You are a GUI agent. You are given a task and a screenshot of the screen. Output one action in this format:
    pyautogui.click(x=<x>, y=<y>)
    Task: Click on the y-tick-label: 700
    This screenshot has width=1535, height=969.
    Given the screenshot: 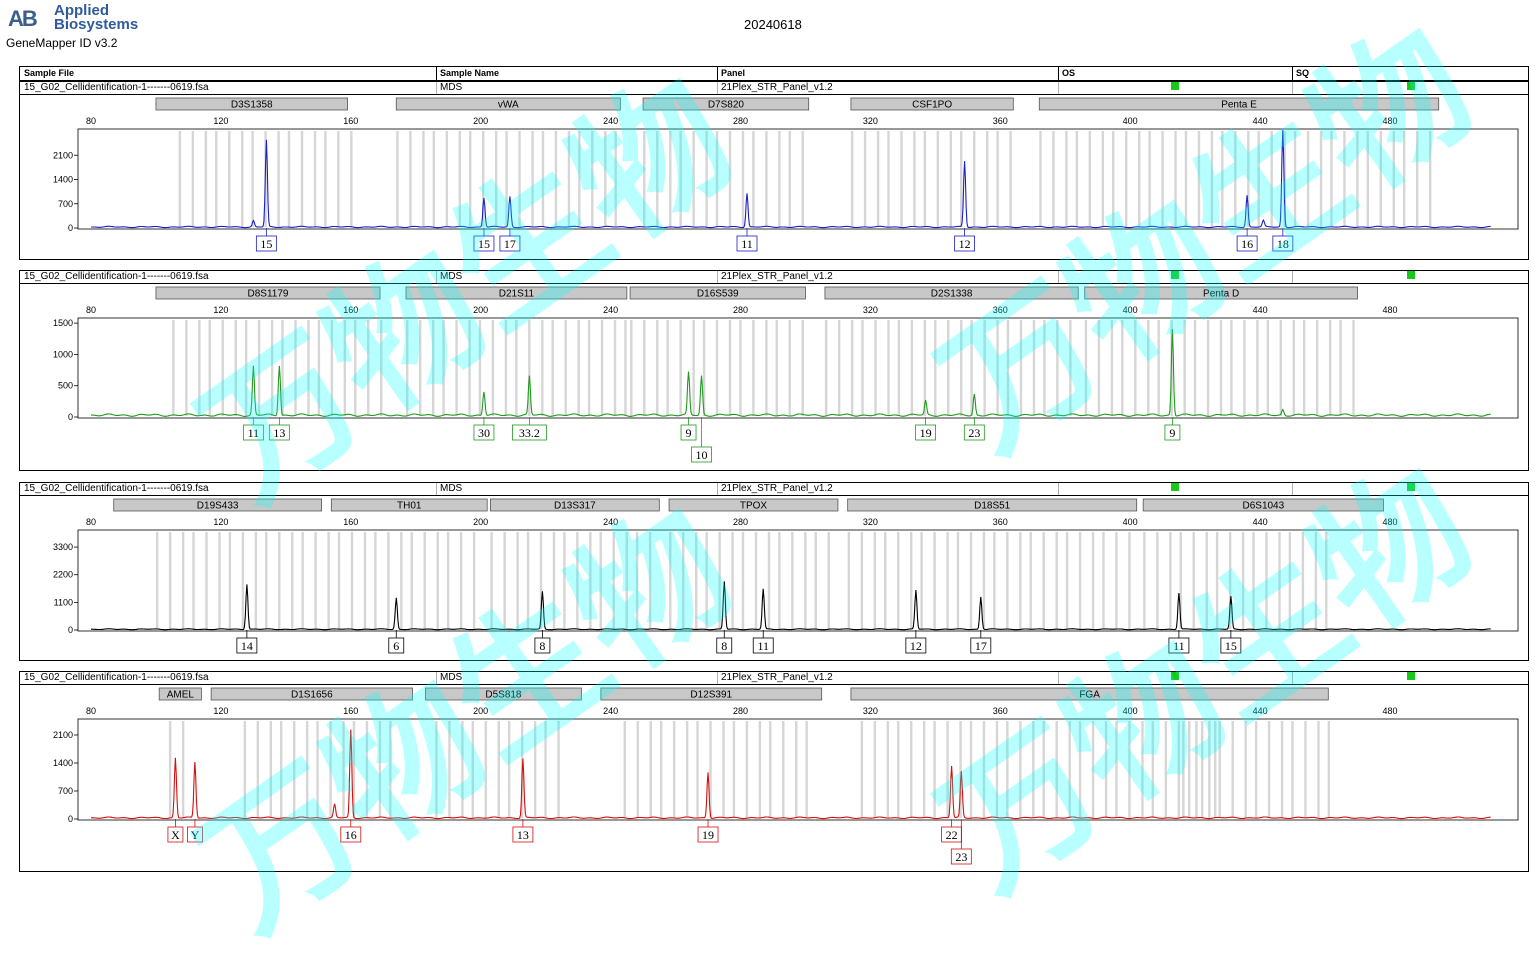 What is the action you would take?
    pyautogui.click(x=65, y=791)
    